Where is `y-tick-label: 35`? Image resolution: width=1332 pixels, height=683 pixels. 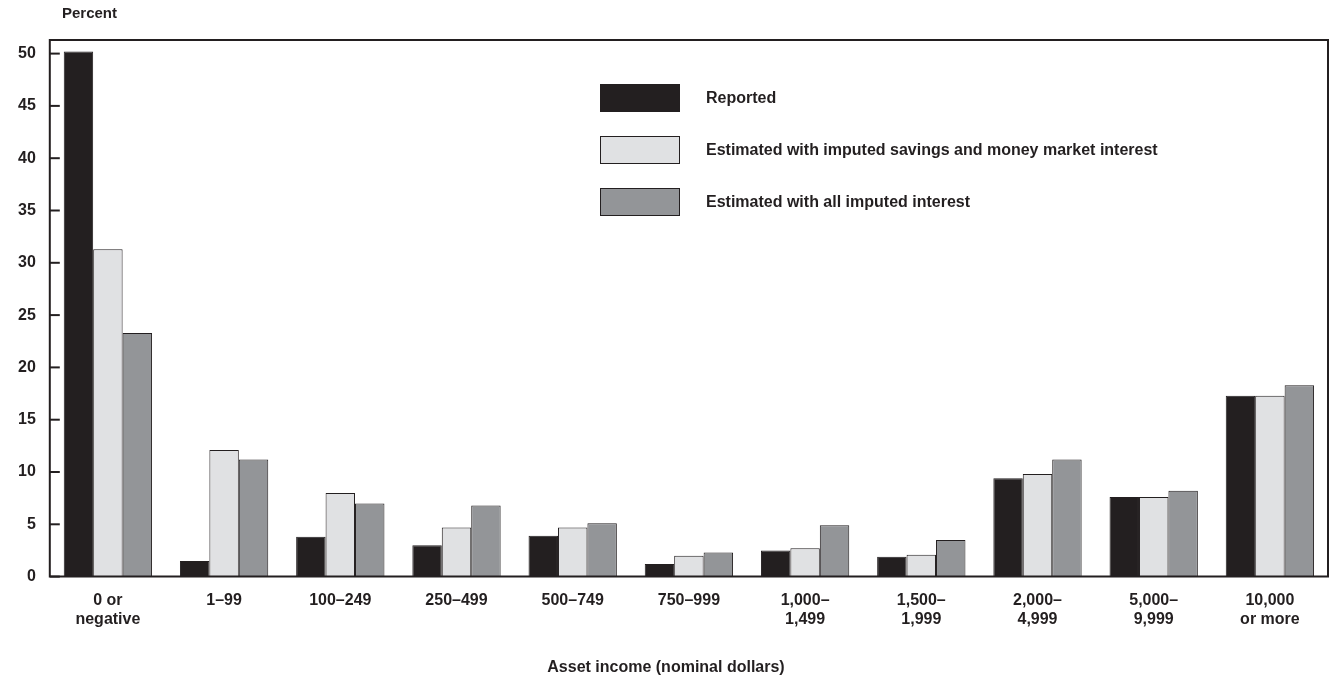 y-tick-label: 35 is located at coordinates (27, 209).